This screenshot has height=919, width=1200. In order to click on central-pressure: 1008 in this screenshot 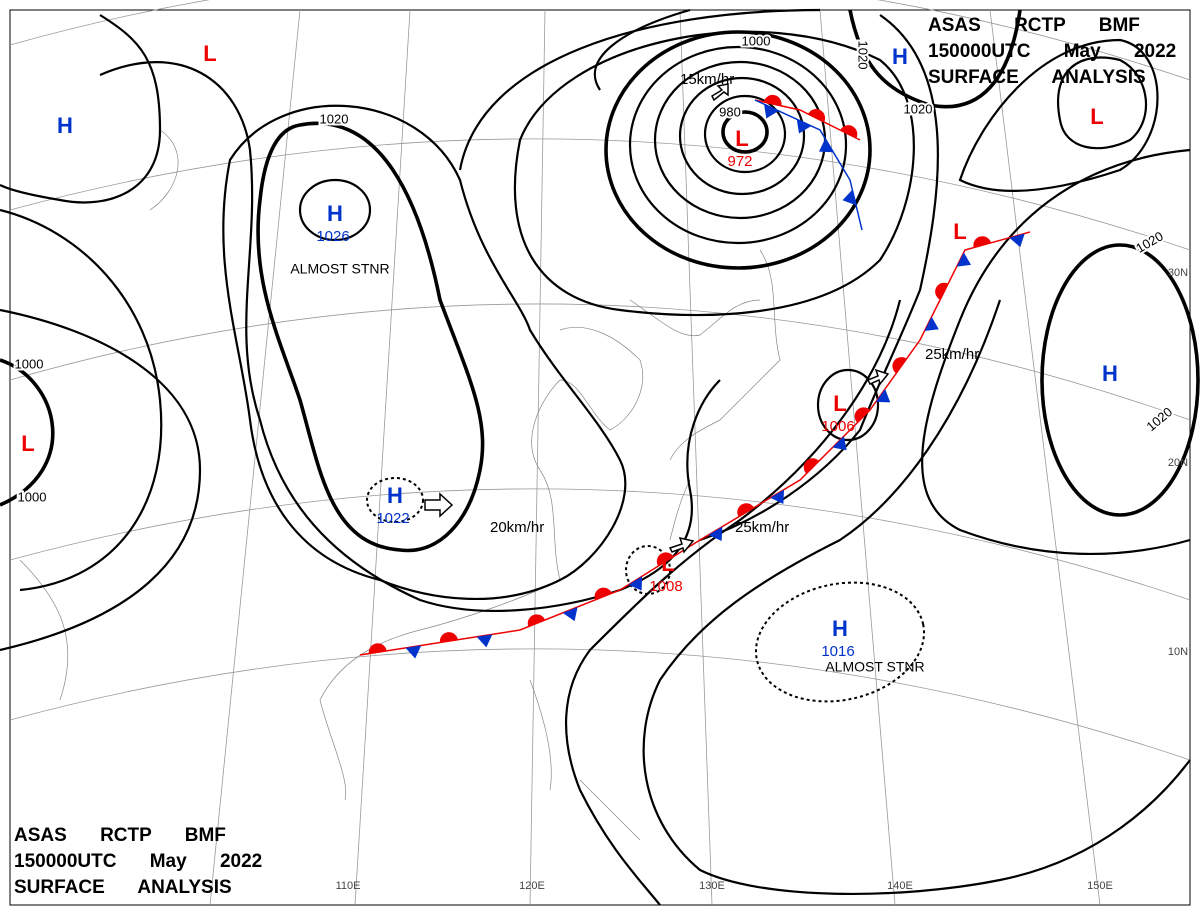, I will do `click(665, 586)`.